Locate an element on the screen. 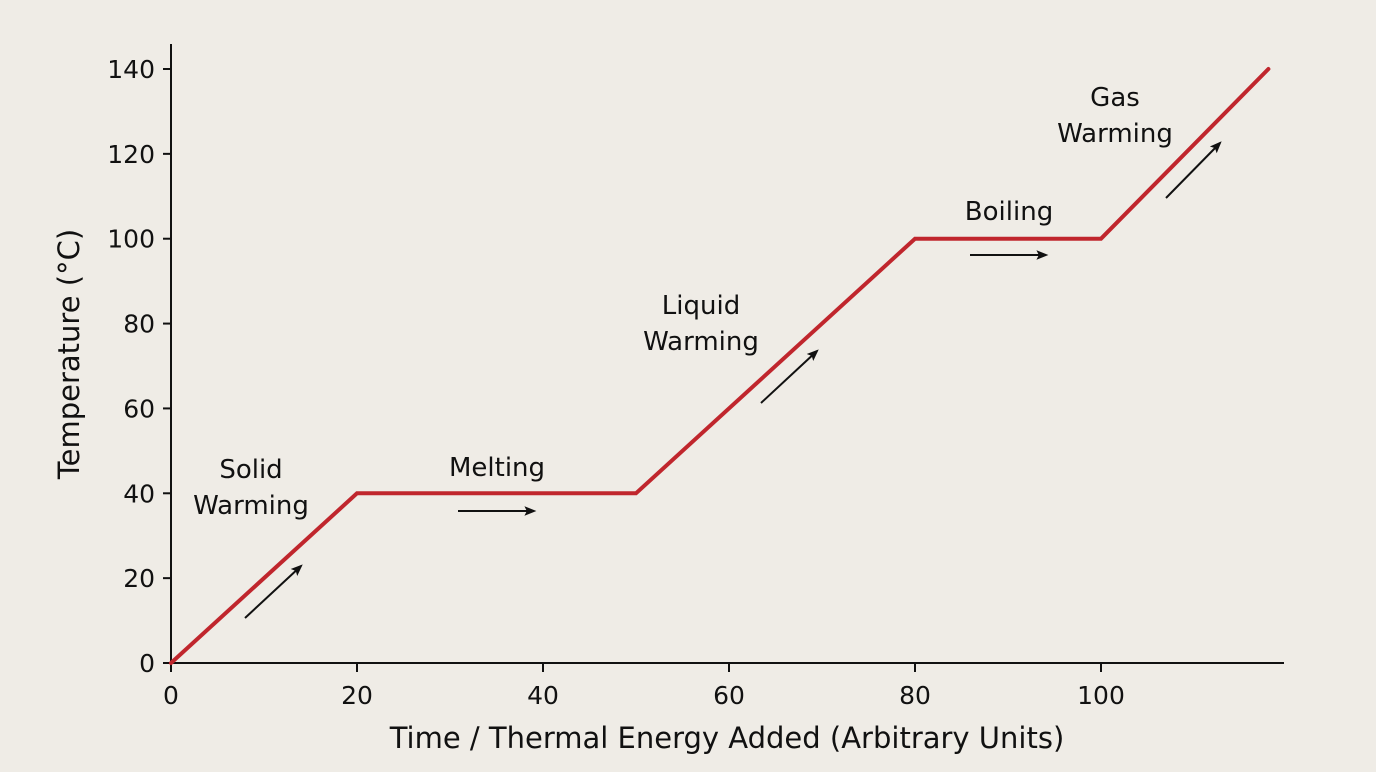 The height and width of the screenshot is (772, 1376). y-tick-label: 80 is located at coordinates (139, 324).